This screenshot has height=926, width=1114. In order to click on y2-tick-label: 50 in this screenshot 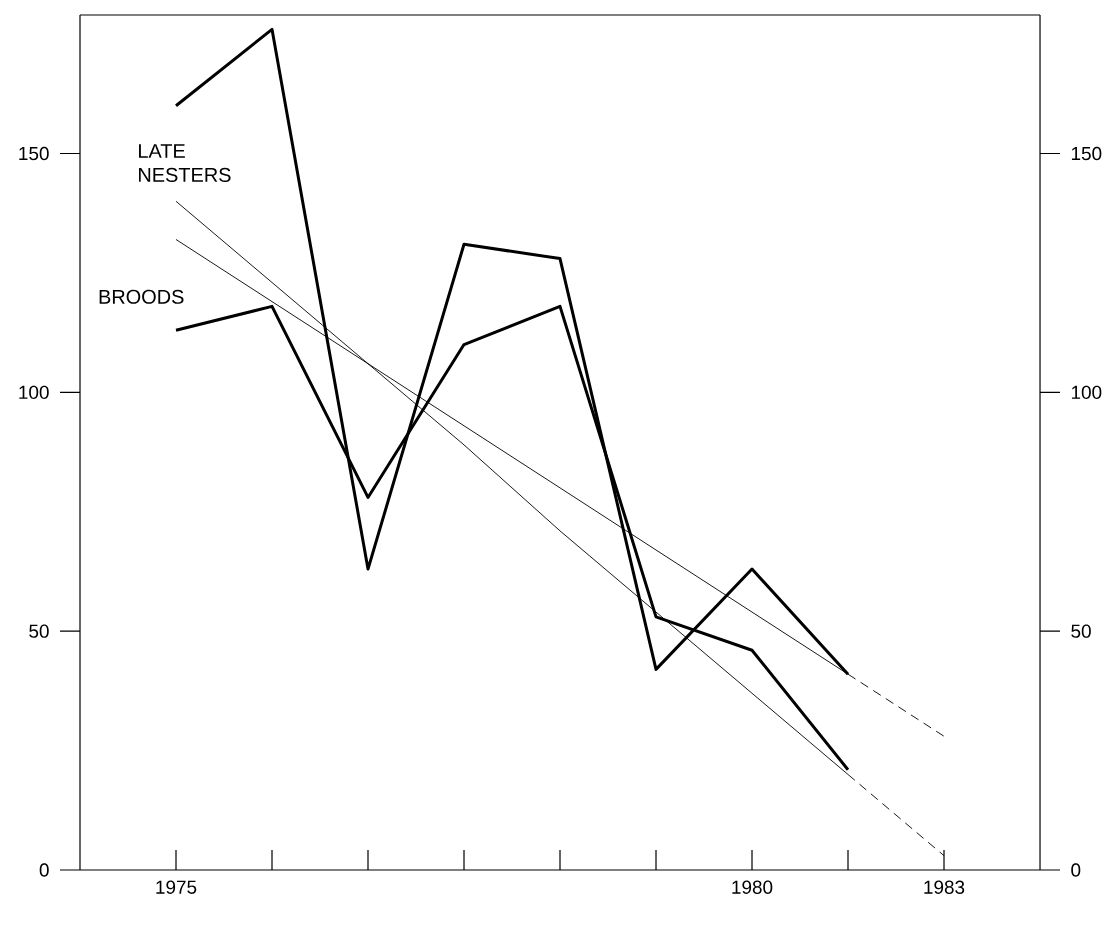, I will do `click(1081, 631)`.